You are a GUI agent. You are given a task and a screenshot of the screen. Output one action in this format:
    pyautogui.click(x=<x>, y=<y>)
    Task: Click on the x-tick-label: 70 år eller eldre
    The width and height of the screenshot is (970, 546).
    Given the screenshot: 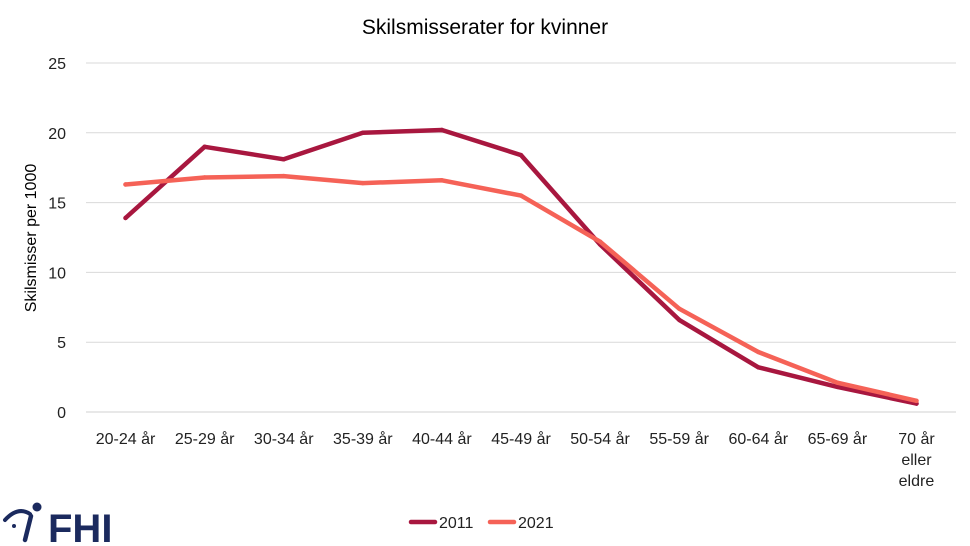 What is the action you would take?
    pyautogui.click(x=916, y=460)
    